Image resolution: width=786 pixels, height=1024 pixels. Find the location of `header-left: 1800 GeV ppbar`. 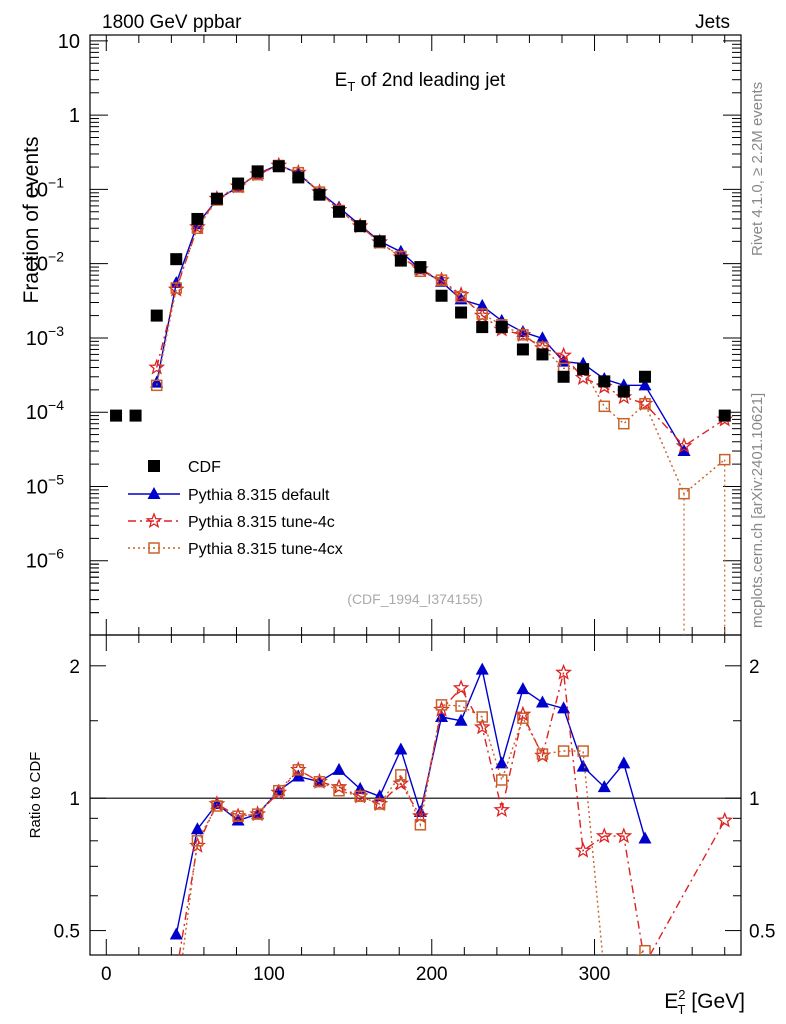

header-left: 1800 GeV ppbar is located at coordinates (172, 22).